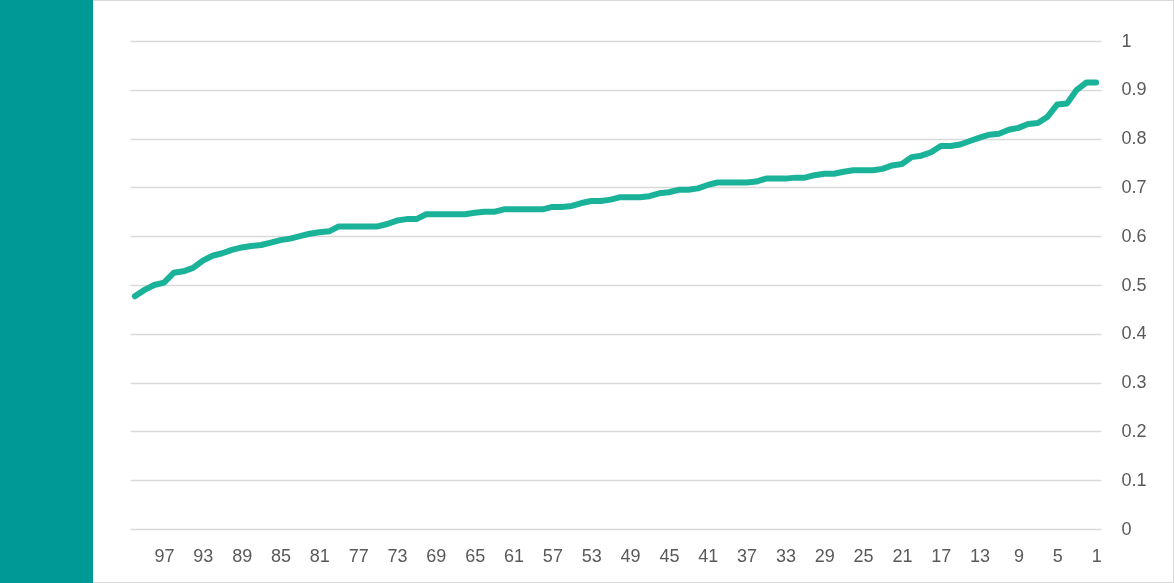  I want to click on x-tick-label: 9, so click(1018, 555).